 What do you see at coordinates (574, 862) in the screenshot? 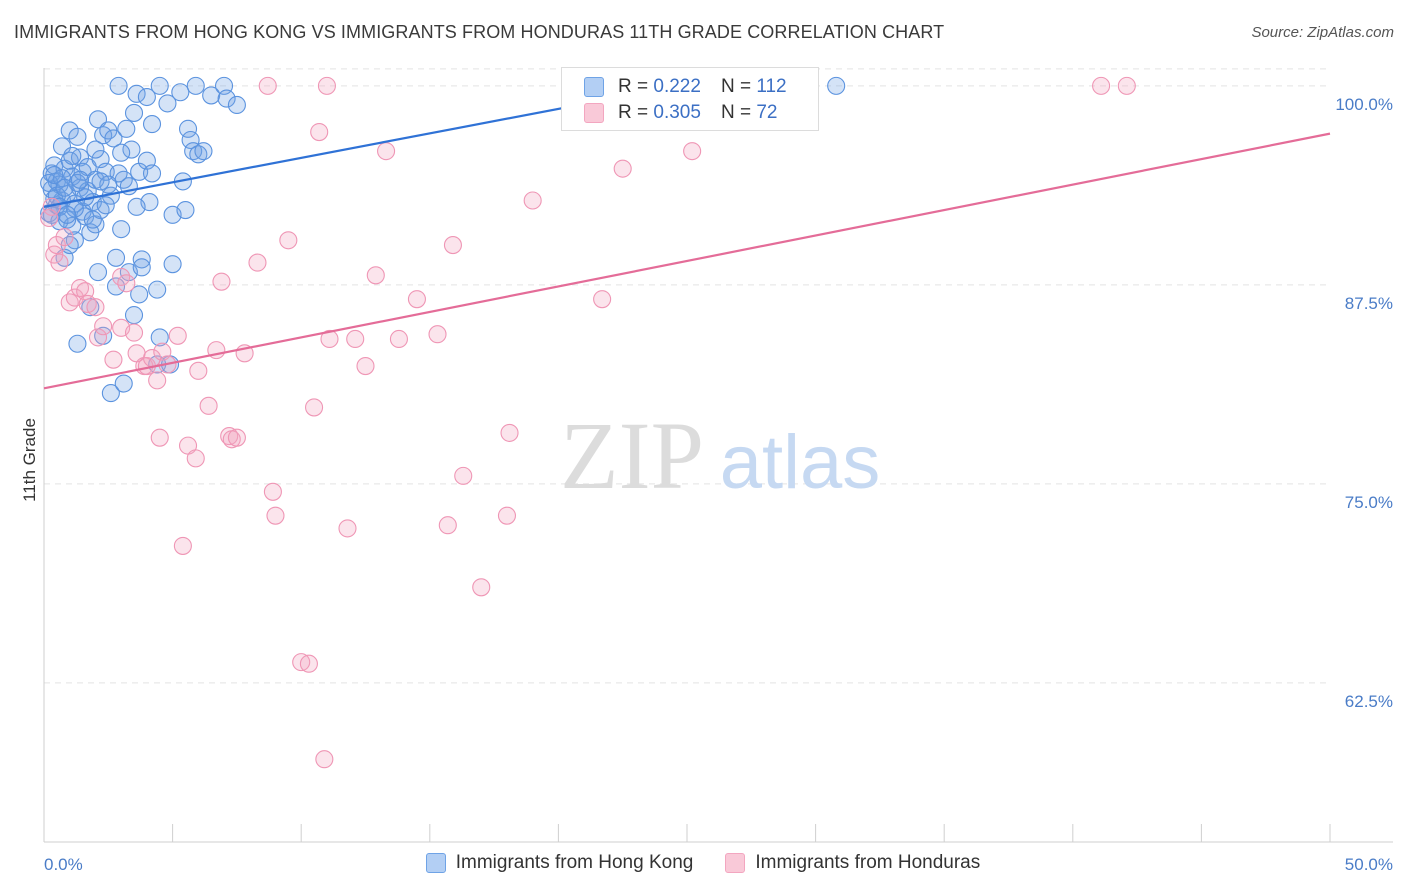
I see `legend-label-hong-kong: Immigrants from Hong Kong` at bounding box center [574, 862].